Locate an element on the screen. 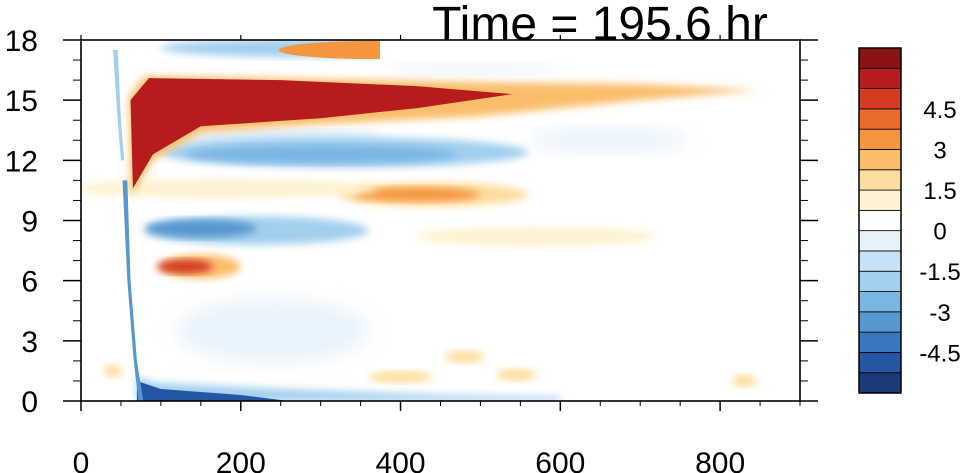 The image size is (965, 473). colorbar-label: 3 is located at coordinates (939, 150).